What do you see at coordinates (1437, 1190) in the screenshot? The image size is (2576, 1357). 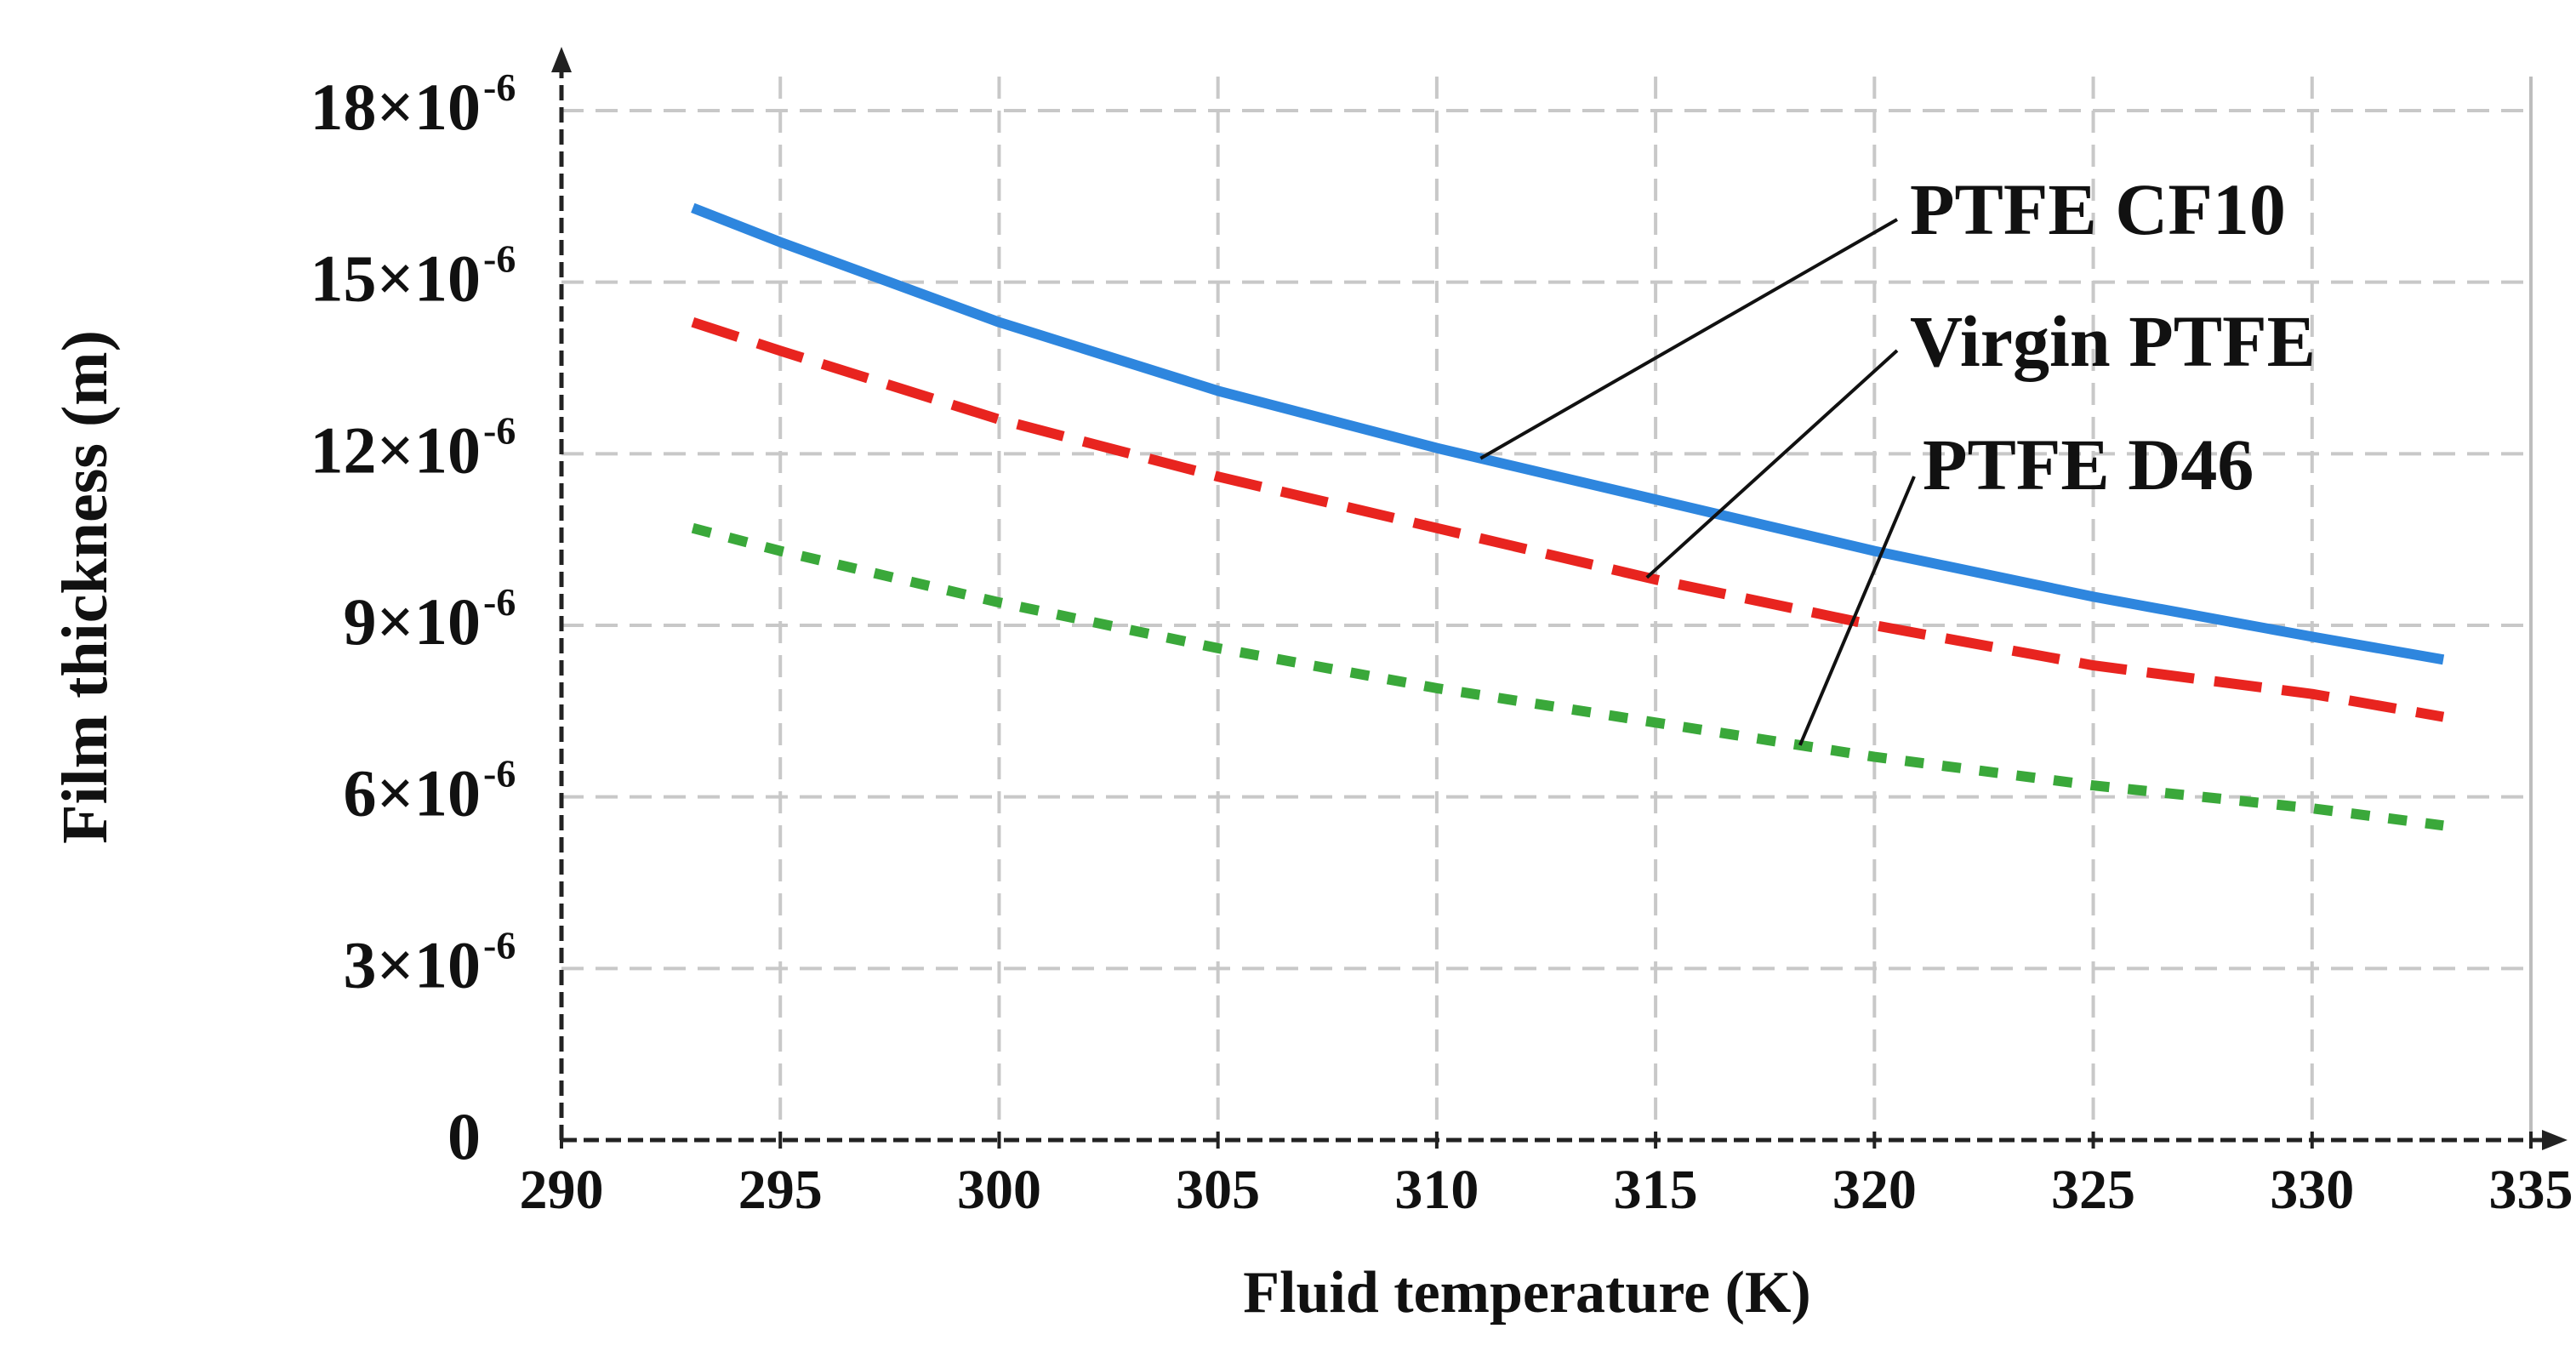 I see `x-tick-label-310: 310` at bounding box center [1437, 1190].